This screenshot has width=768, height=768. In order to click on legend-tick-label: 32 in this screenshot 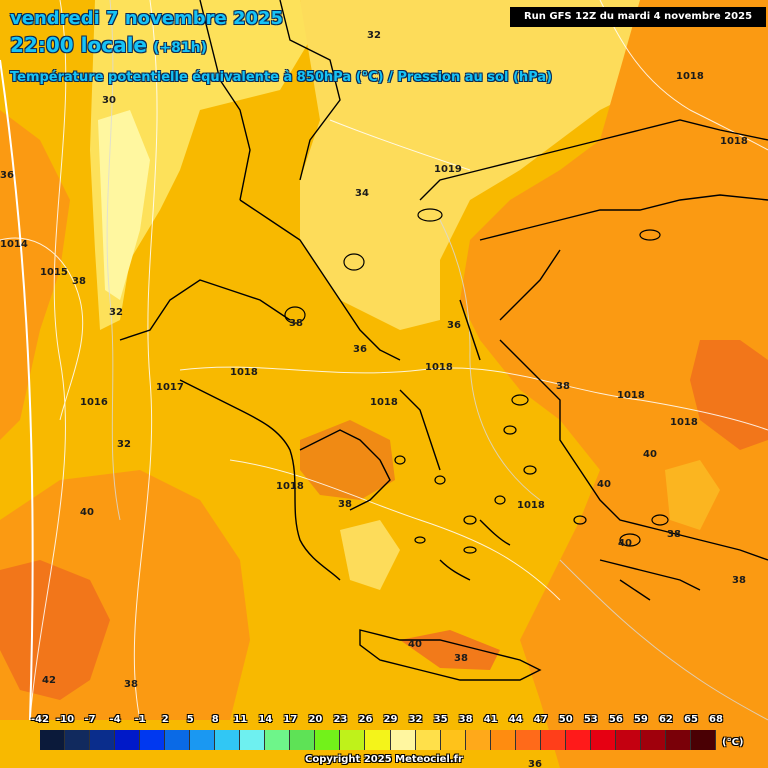, I will do `click(415, 719)`.